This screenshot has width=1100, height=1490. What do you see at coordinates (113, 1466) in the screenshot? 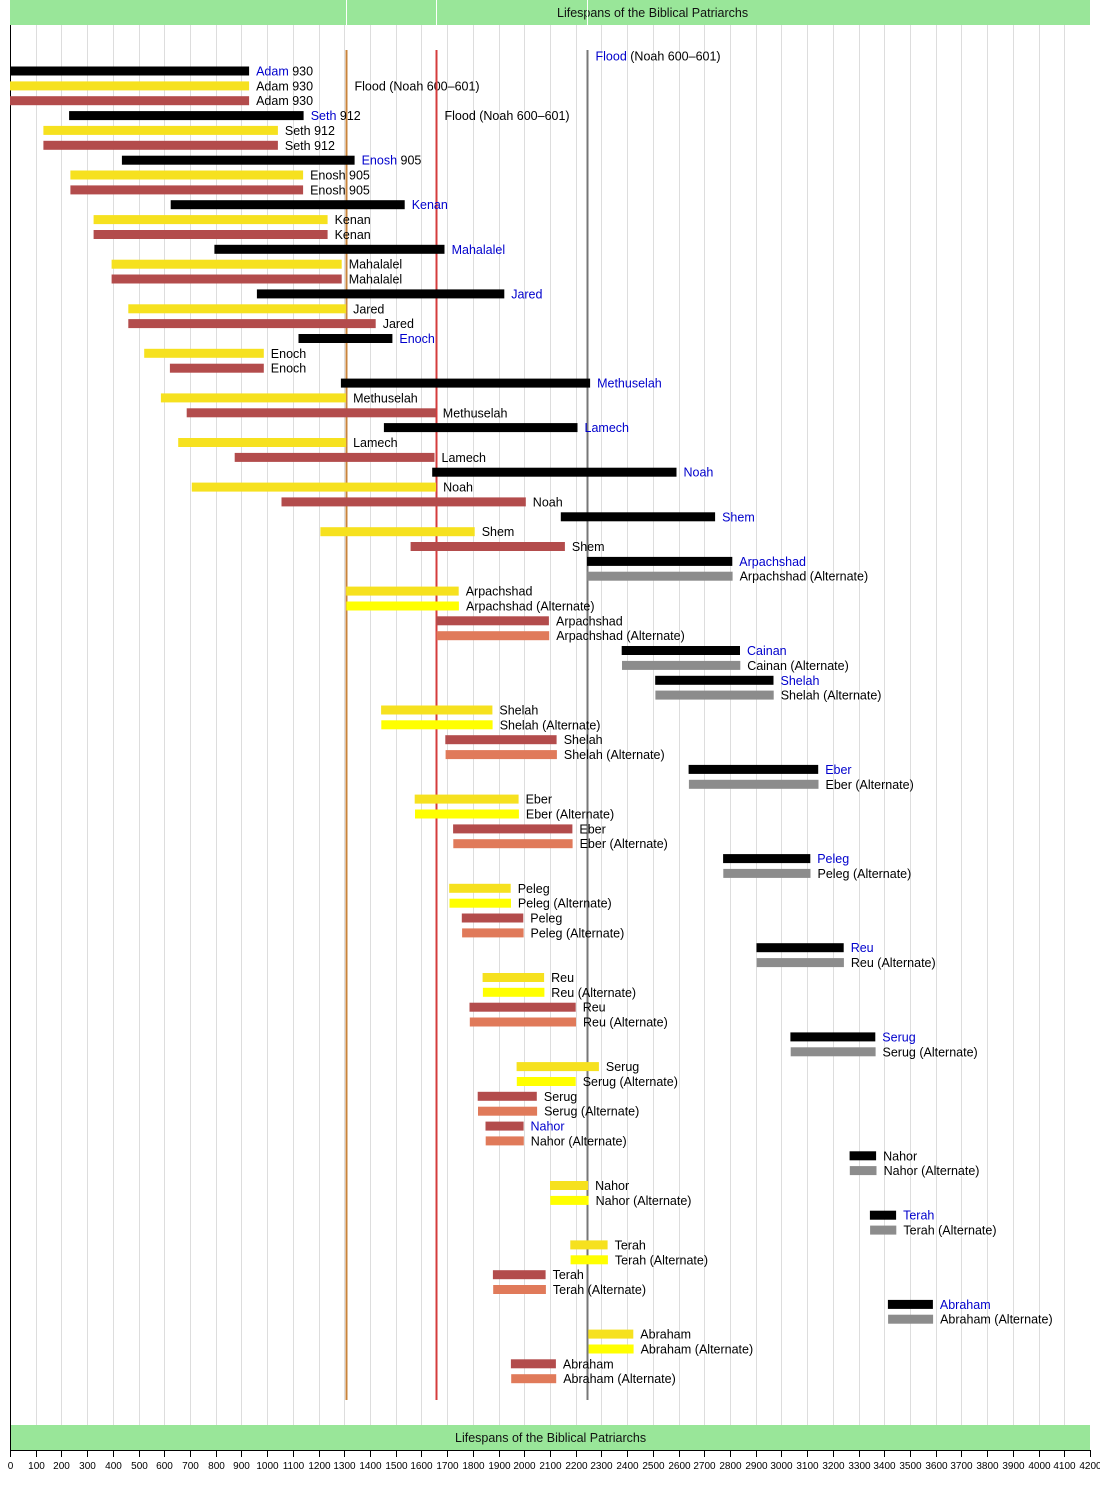
I see `x-tick-label: 400` at bounding box center [113, 1466].